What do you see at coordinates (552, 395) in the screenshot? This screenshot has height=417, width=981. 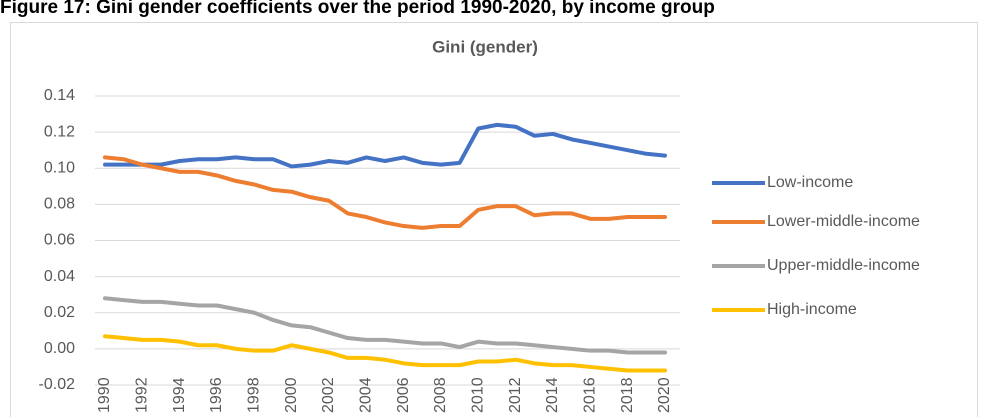 I see `x-tick-label: 2014` at bounding box center [552, 395].